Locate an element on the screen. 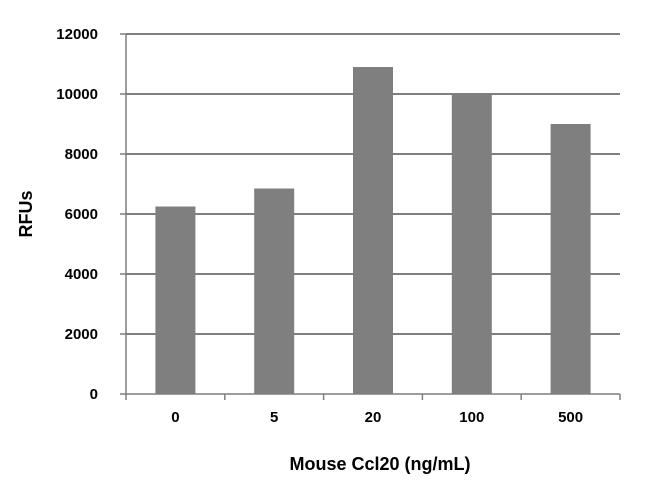 The image size is (650, 492). y-tick-label: 10000 is located at coordinates (77, 94).